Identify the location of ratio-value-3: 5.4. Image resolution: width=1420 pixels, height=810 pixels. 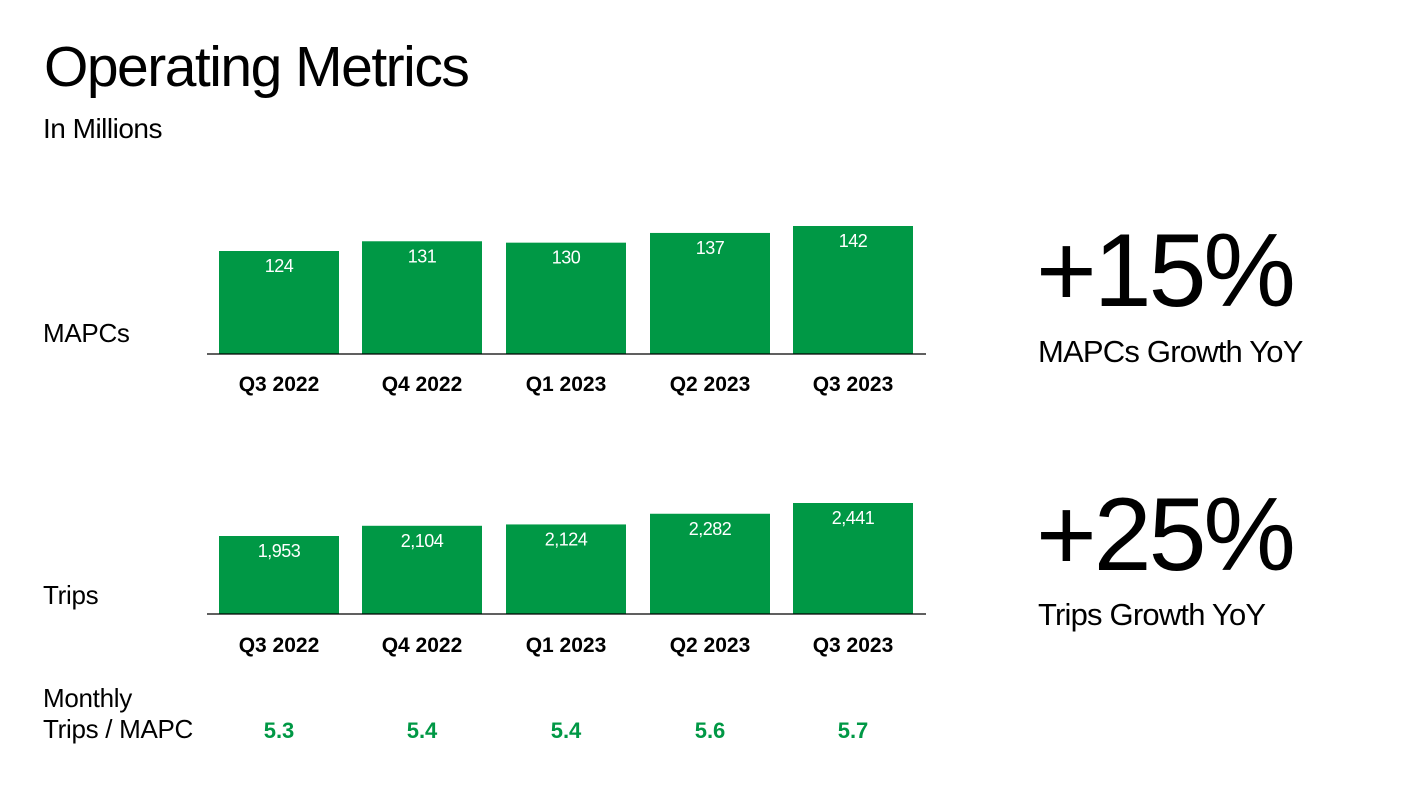
(566, 730).